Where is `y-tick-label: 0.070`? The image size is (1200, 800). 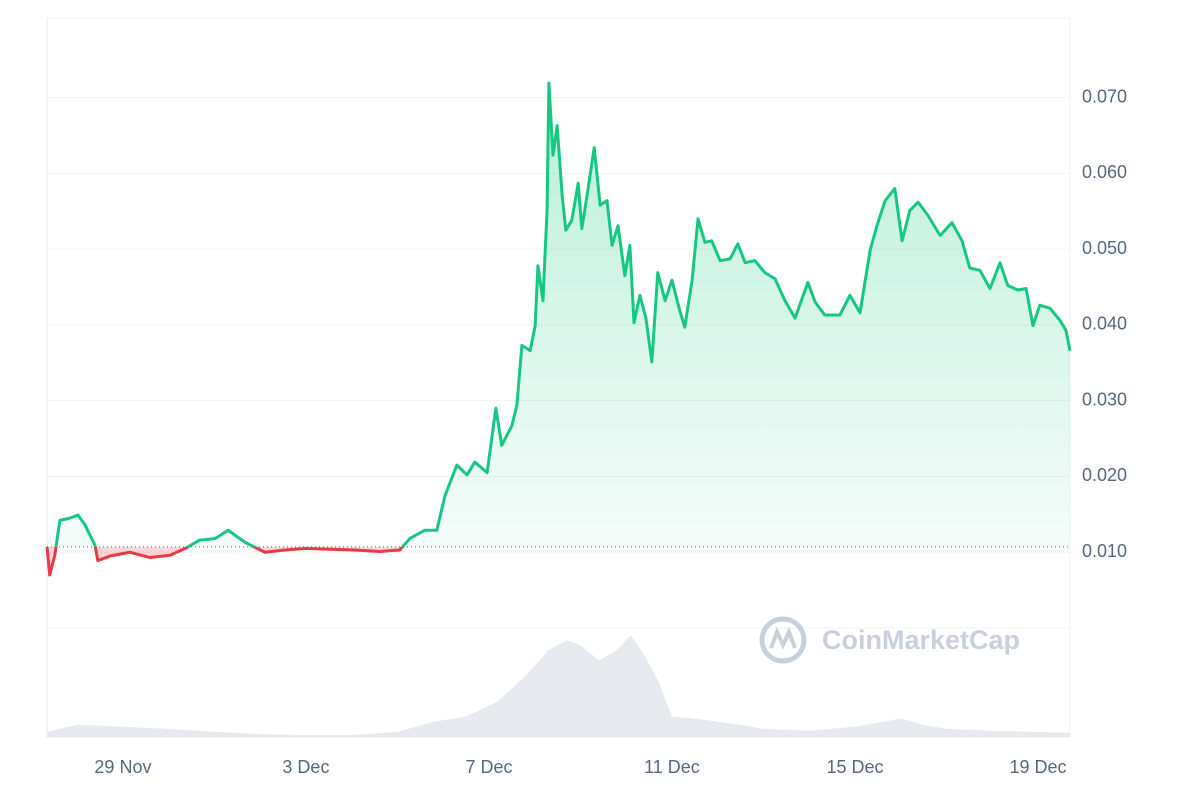 y-tick-label: 0.070 is located at coordinates (1104, 96).